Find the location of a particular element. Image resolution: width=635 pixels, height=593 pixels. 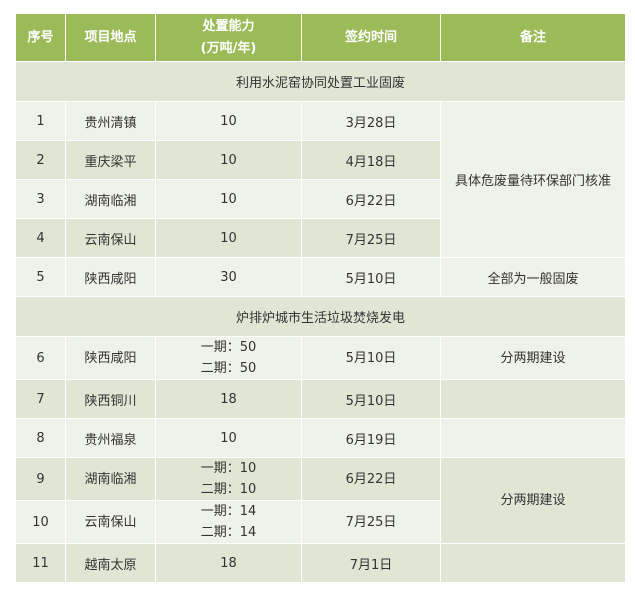

cell-date: 6月19日 is located at coordinates (371, 438).